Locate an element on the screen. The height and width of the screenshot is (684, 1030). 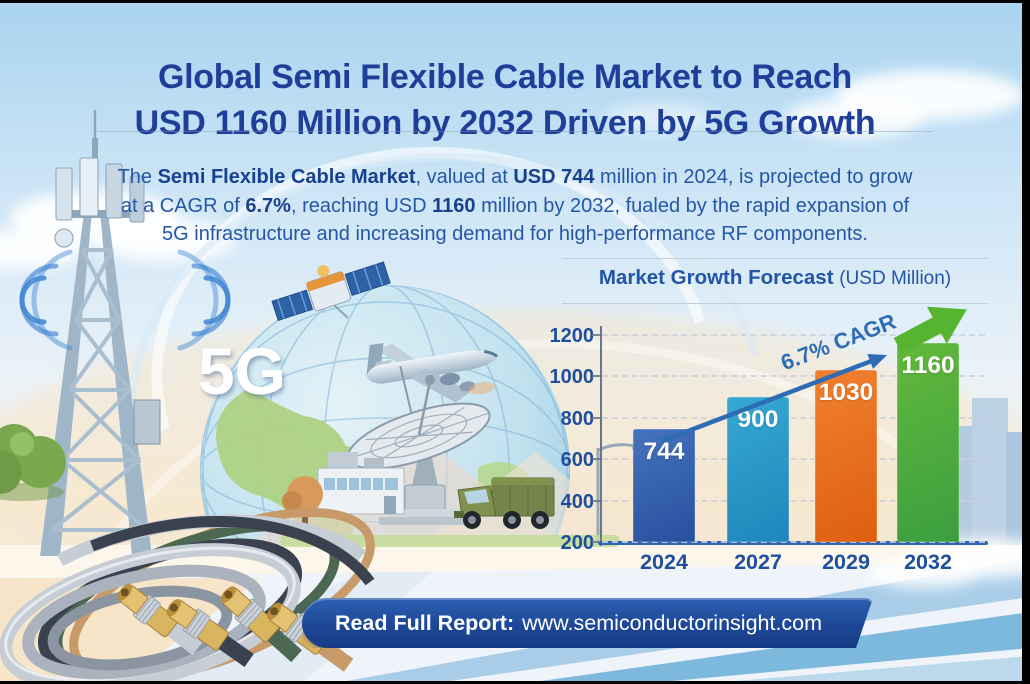
bar-chart-plot: 744 900 1030 1160 is located at coordinates (790, 439).